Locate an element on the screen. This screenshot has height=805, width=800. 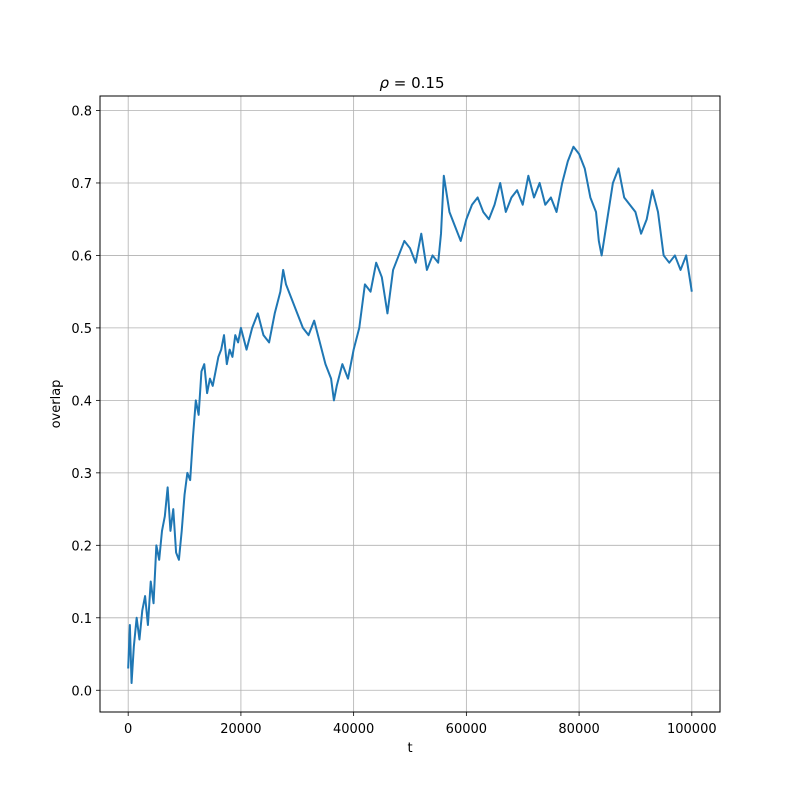
y-tick-label: 0.7 is located at coordinates (81, 184).